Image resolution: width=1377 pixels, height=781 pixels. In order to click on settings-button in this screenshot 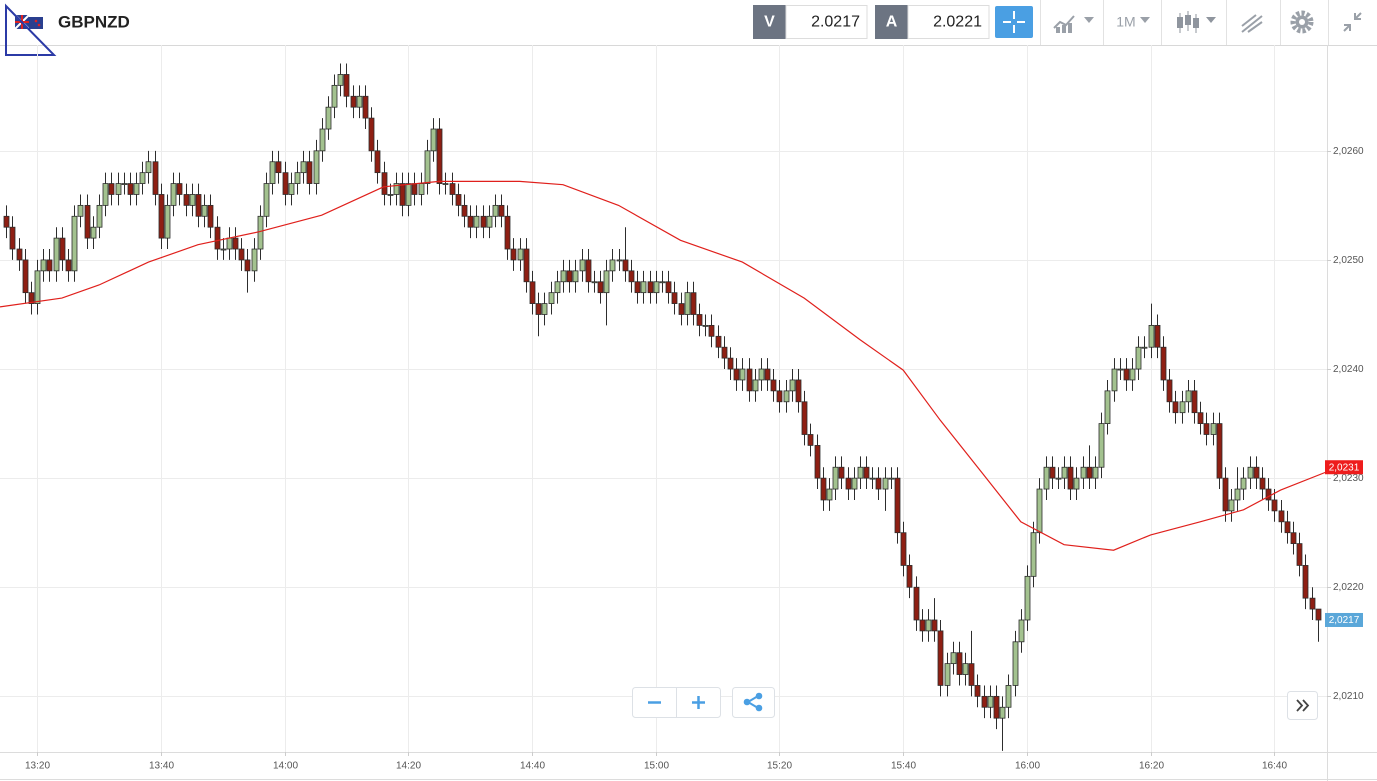, I will do `click(1302, 22)`.